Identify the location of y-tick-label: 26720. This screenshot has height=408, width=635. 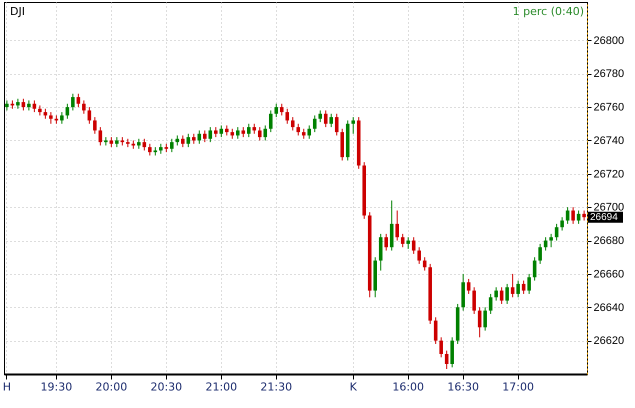
(609, 174).